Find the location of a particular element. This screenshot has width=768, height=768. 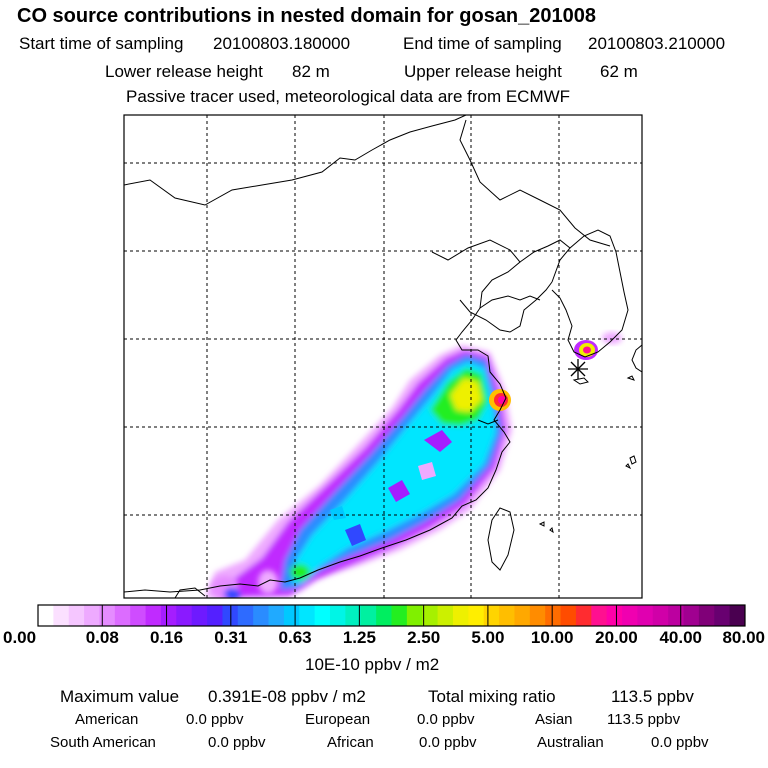

taiwan-island is located at coordinates (501, 539).